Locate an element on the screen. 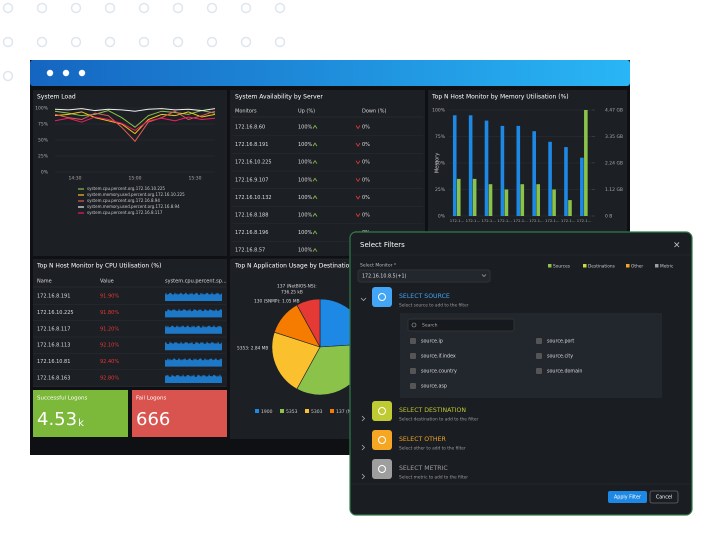 This screenshot has width=725, height=558. monitor-dropdown is located at coordinates (424, 276).